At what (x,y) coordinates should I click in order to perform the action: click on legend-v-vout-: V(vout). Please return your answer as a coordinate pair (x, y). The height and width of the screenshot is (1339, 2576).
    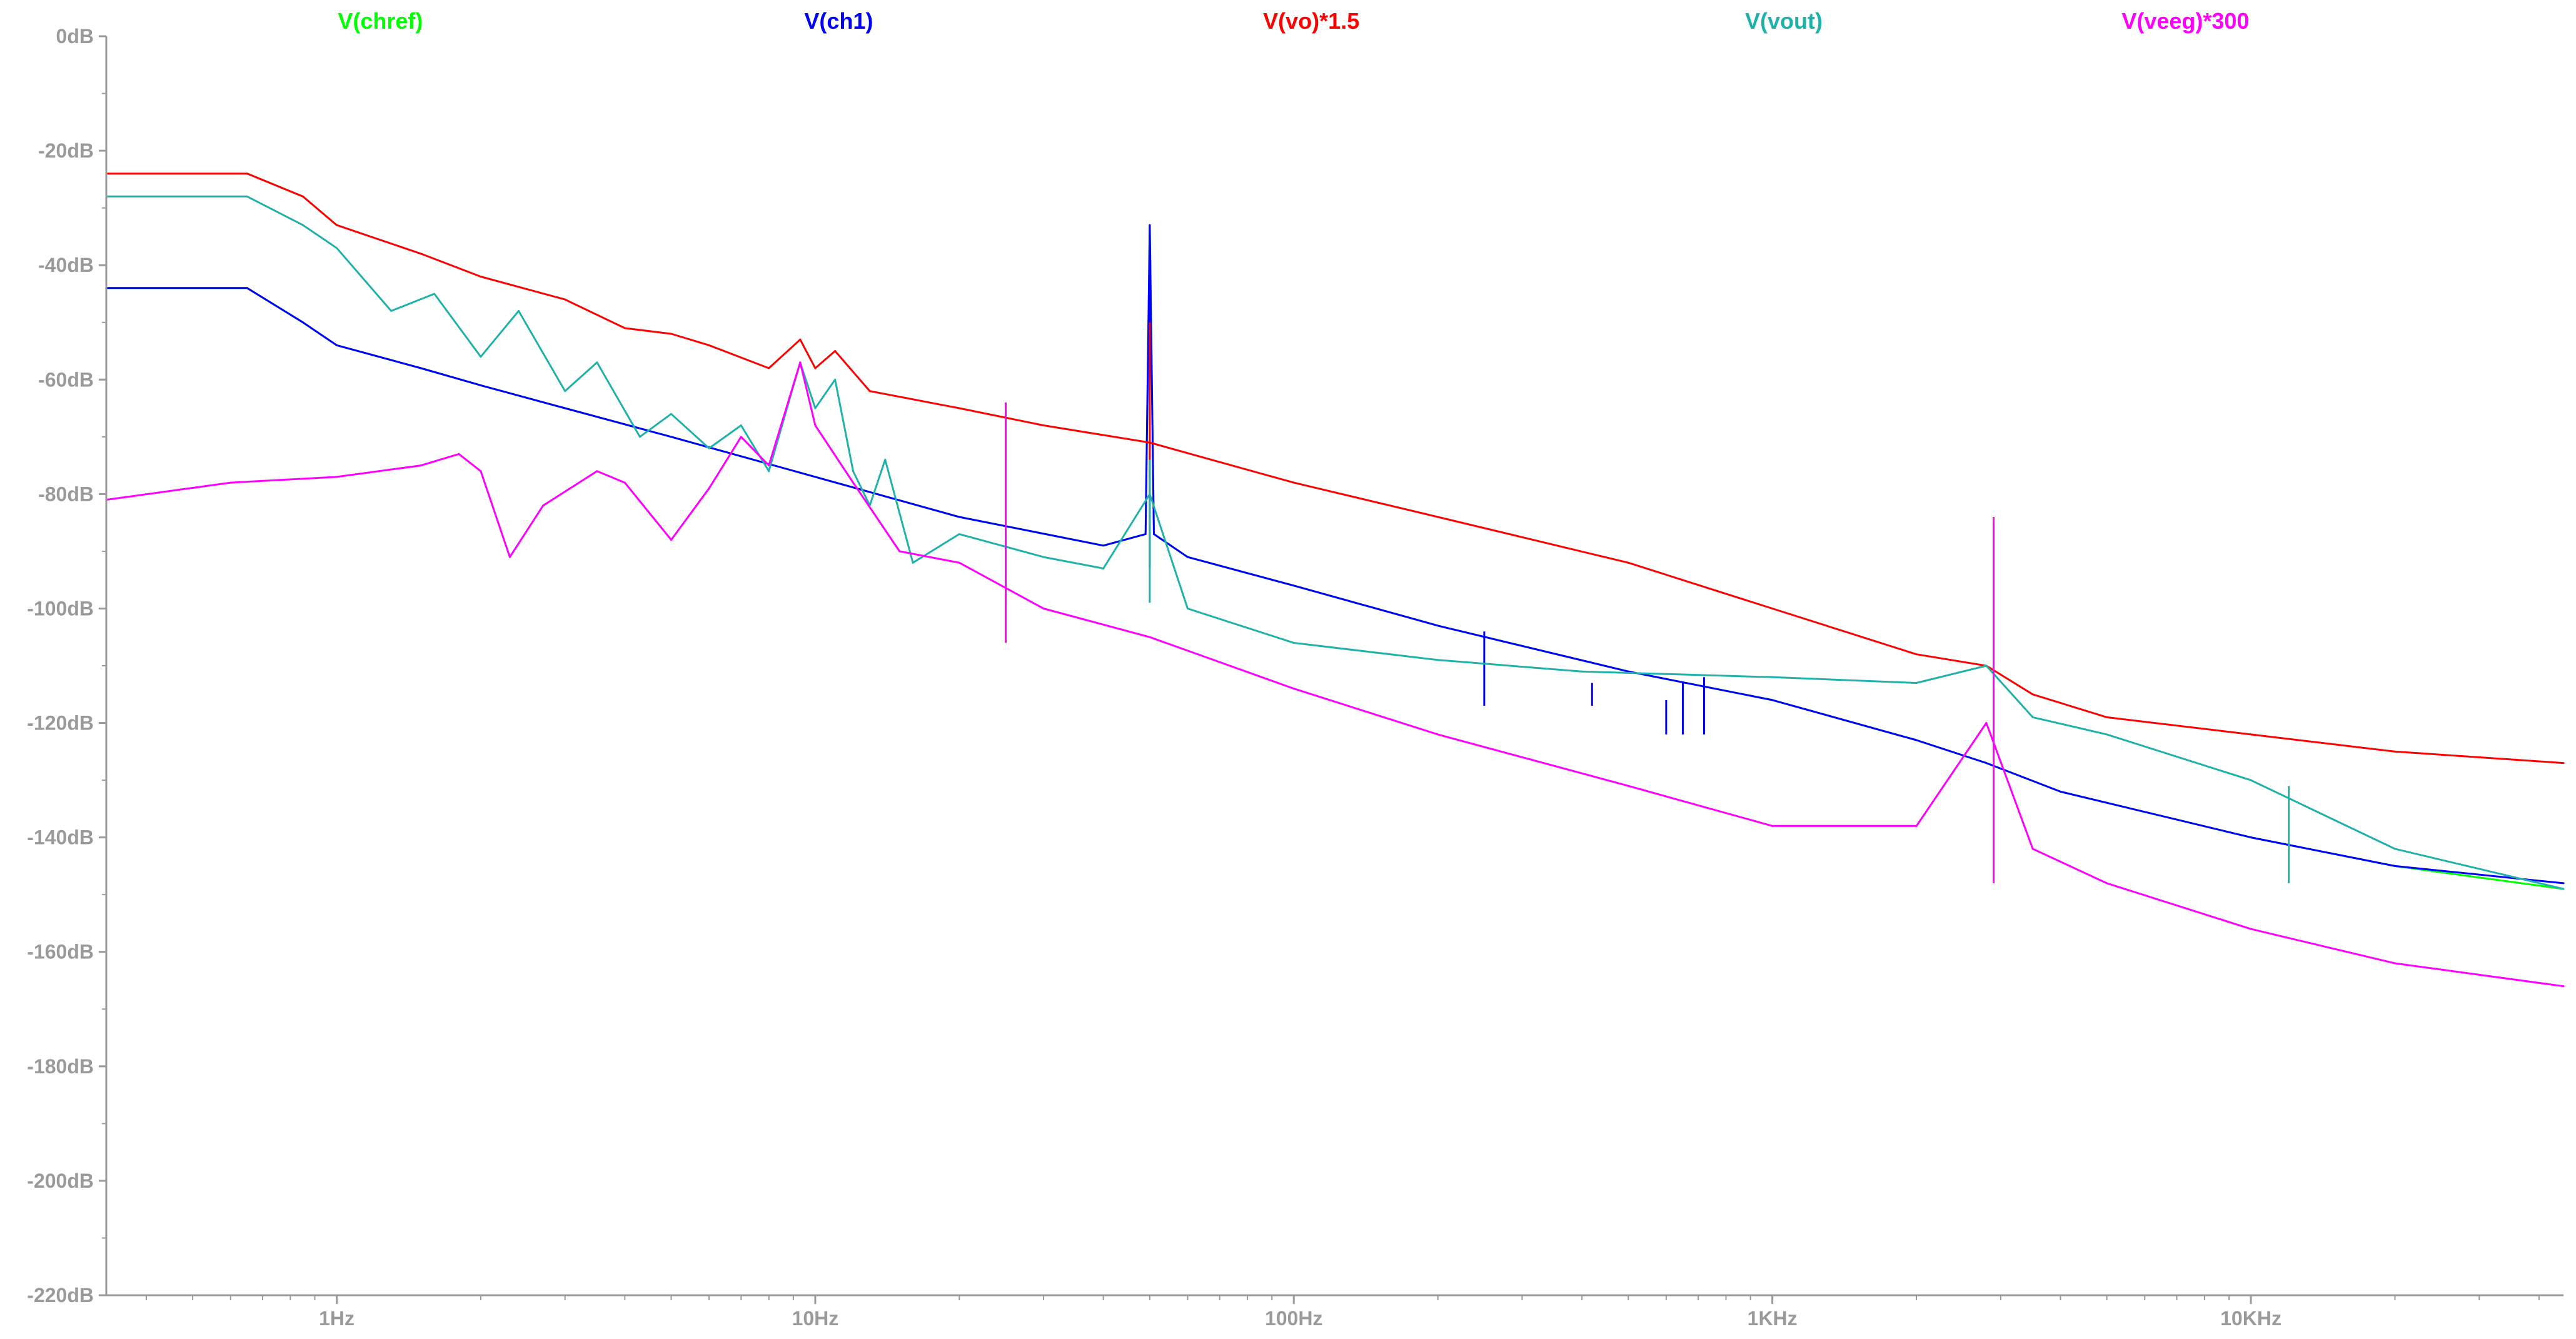
    Looking at the image, I should click on (1784, 21).